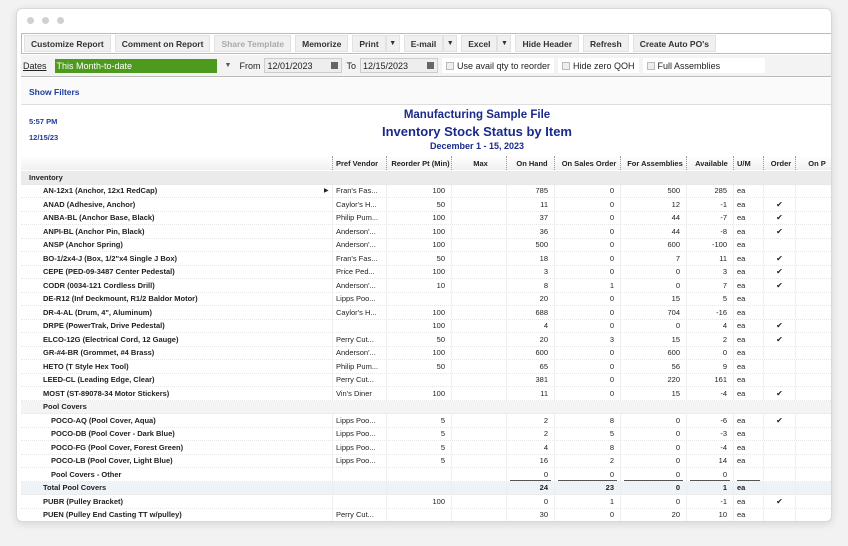 The width and height of the screenshot is (848, 546). What do you see at coordinates (530, 258) in the screenshot?
I see `onhand-cell: 18` at bounding box center [530, 258].